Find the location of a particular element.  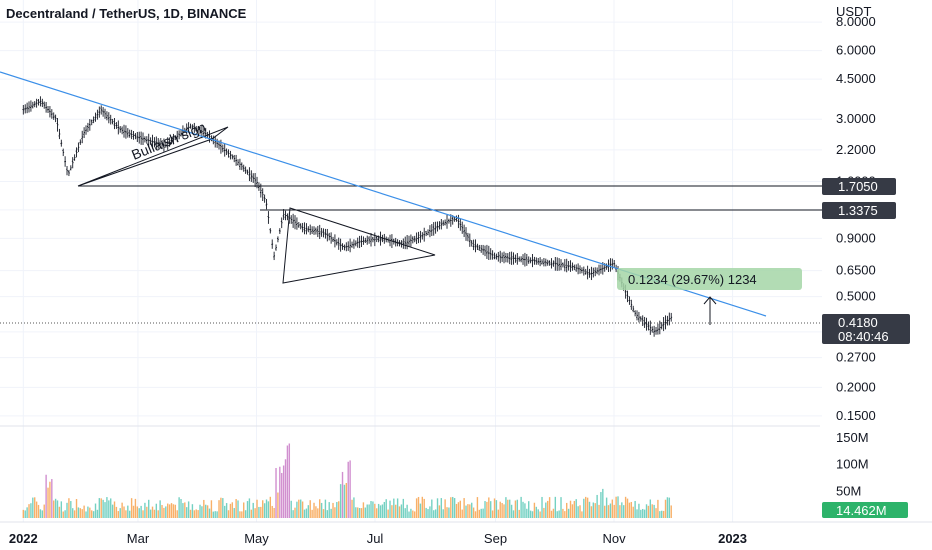

measure-box is located at coordinates (709, 279).